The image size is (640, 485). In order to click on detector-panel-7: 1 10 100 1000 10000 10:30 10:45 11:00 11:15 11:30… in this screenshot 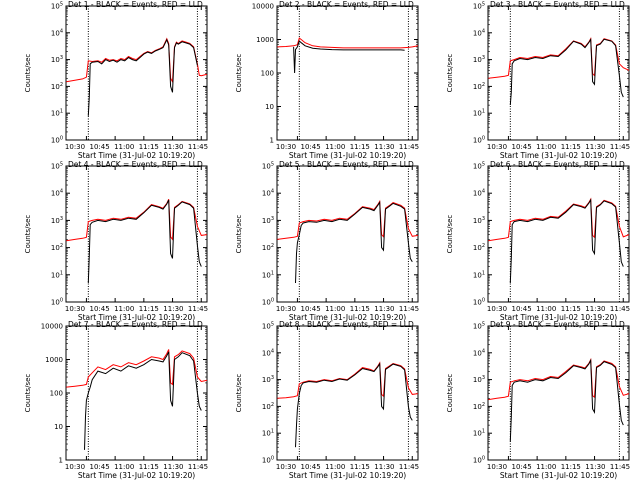, I will do `click(116, 400)`.